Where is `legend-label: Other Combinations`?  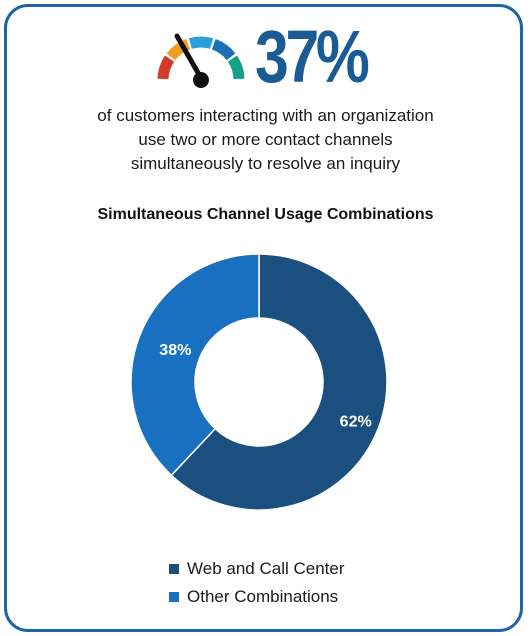 legend-label: Other Combinations is located at coordinates (263, 596).